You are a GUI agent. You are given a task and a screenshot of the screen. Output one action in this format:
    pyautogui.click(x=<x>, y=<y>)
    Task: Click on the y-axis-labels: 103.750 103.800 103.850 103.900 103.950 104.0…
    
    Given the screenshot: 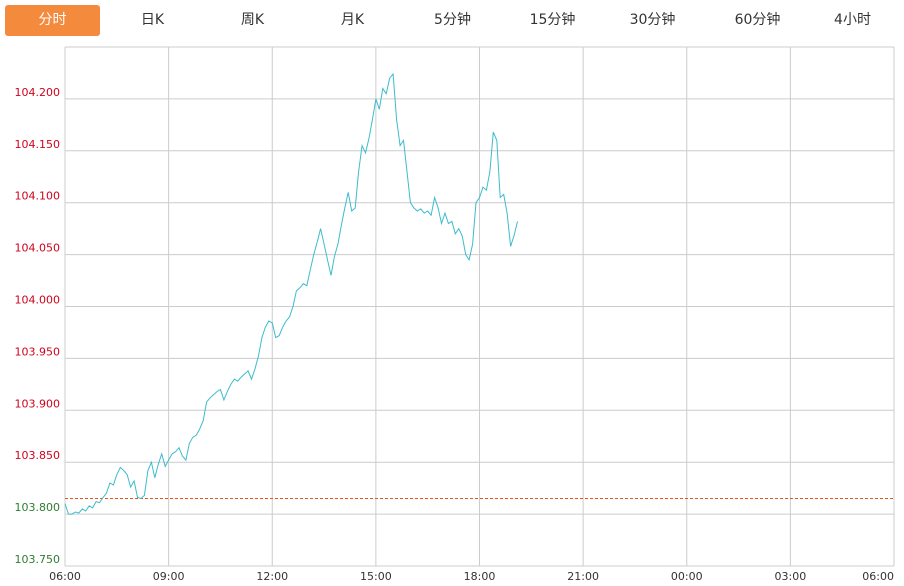 What is the action you would take?
    pyautogui.click(x=38, y=326)
    